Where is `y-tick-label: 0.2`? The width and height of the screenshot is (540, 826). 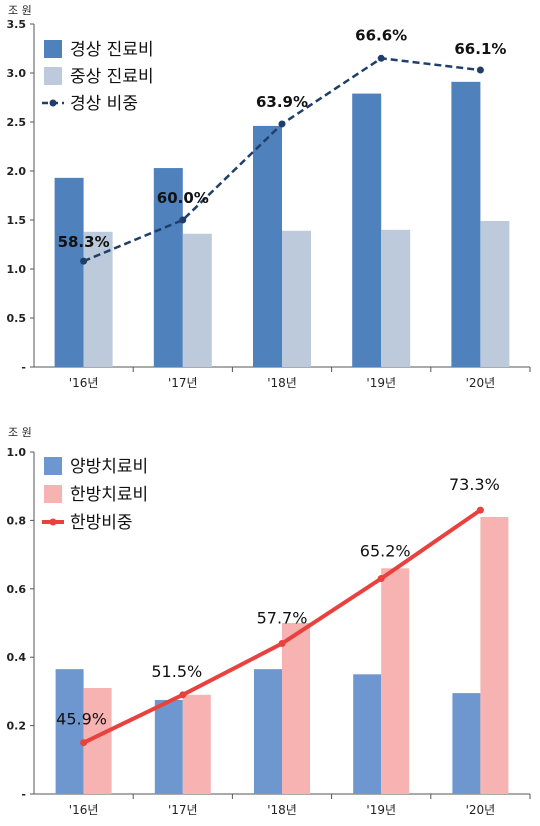
y-tick-label: 0.2 is located at coordinates (17, 726).